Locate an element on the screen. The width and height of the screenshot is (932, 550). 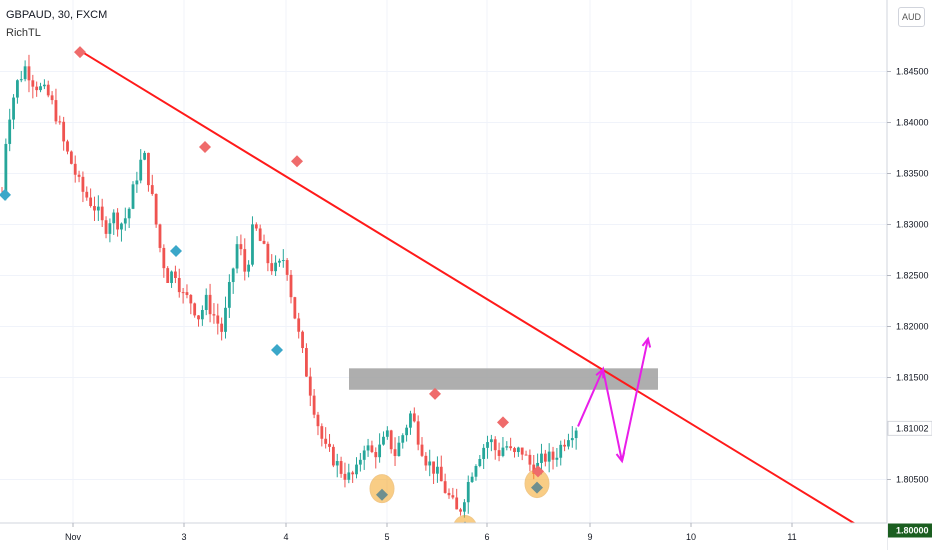
price-tick-label: 1.80500 is located at coordinates (912, 480).